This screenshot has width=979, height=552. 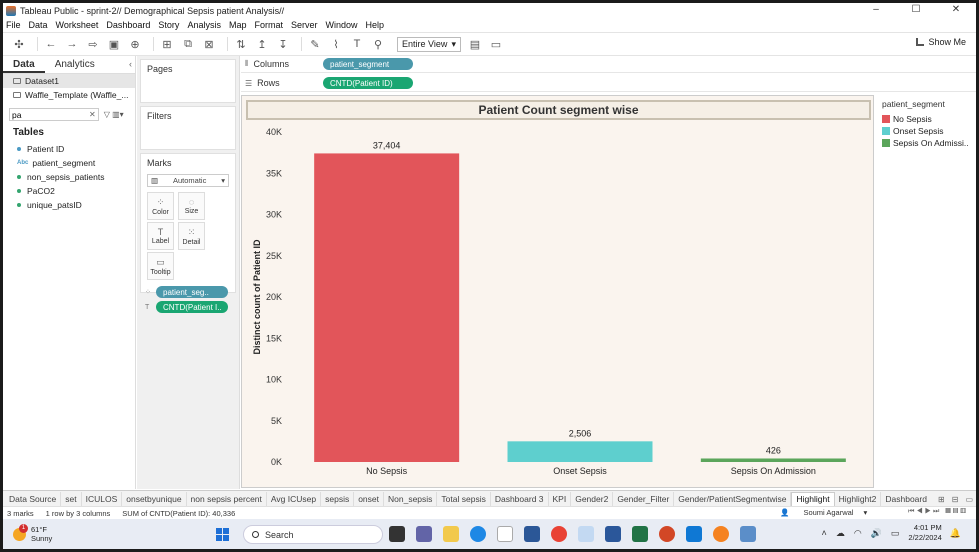 I want to click on replay-icon: ⇨, so click(x=93, y=44).